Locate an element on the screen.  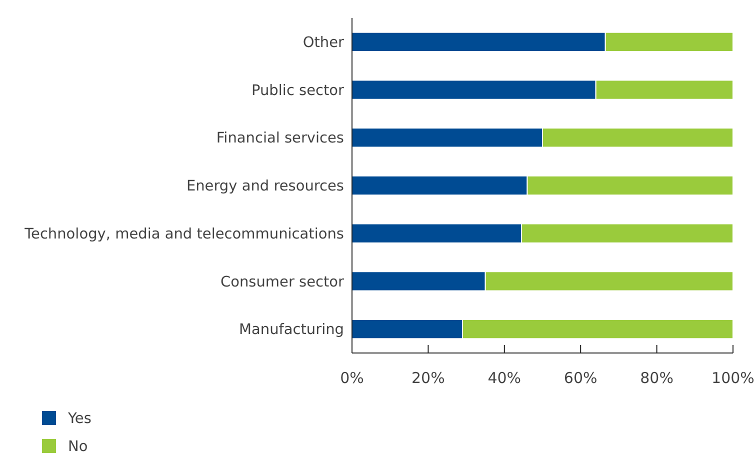
x-tick-label: 80% is located at coordinates (657, 378).